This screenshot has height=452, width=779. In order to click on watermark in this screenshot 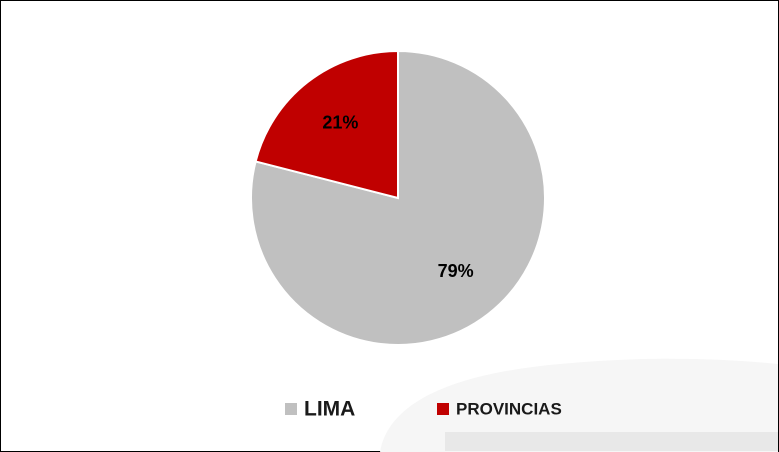, I will do `click(579, 405)`.